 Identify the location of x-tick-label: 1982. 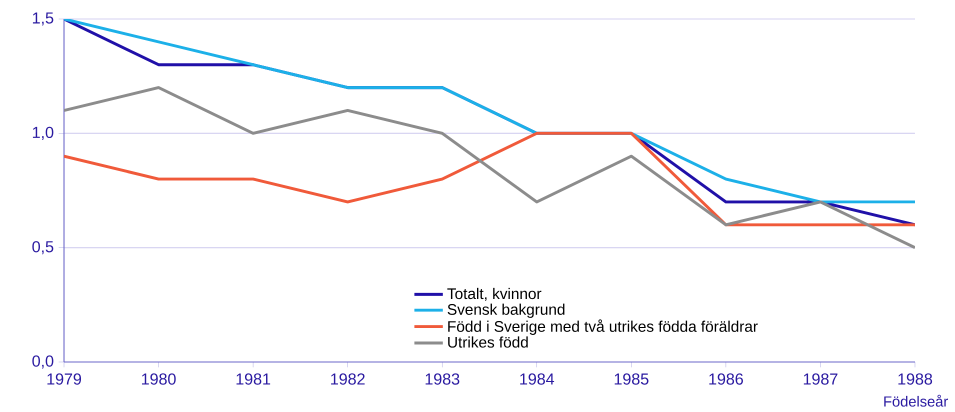
(348, 379).